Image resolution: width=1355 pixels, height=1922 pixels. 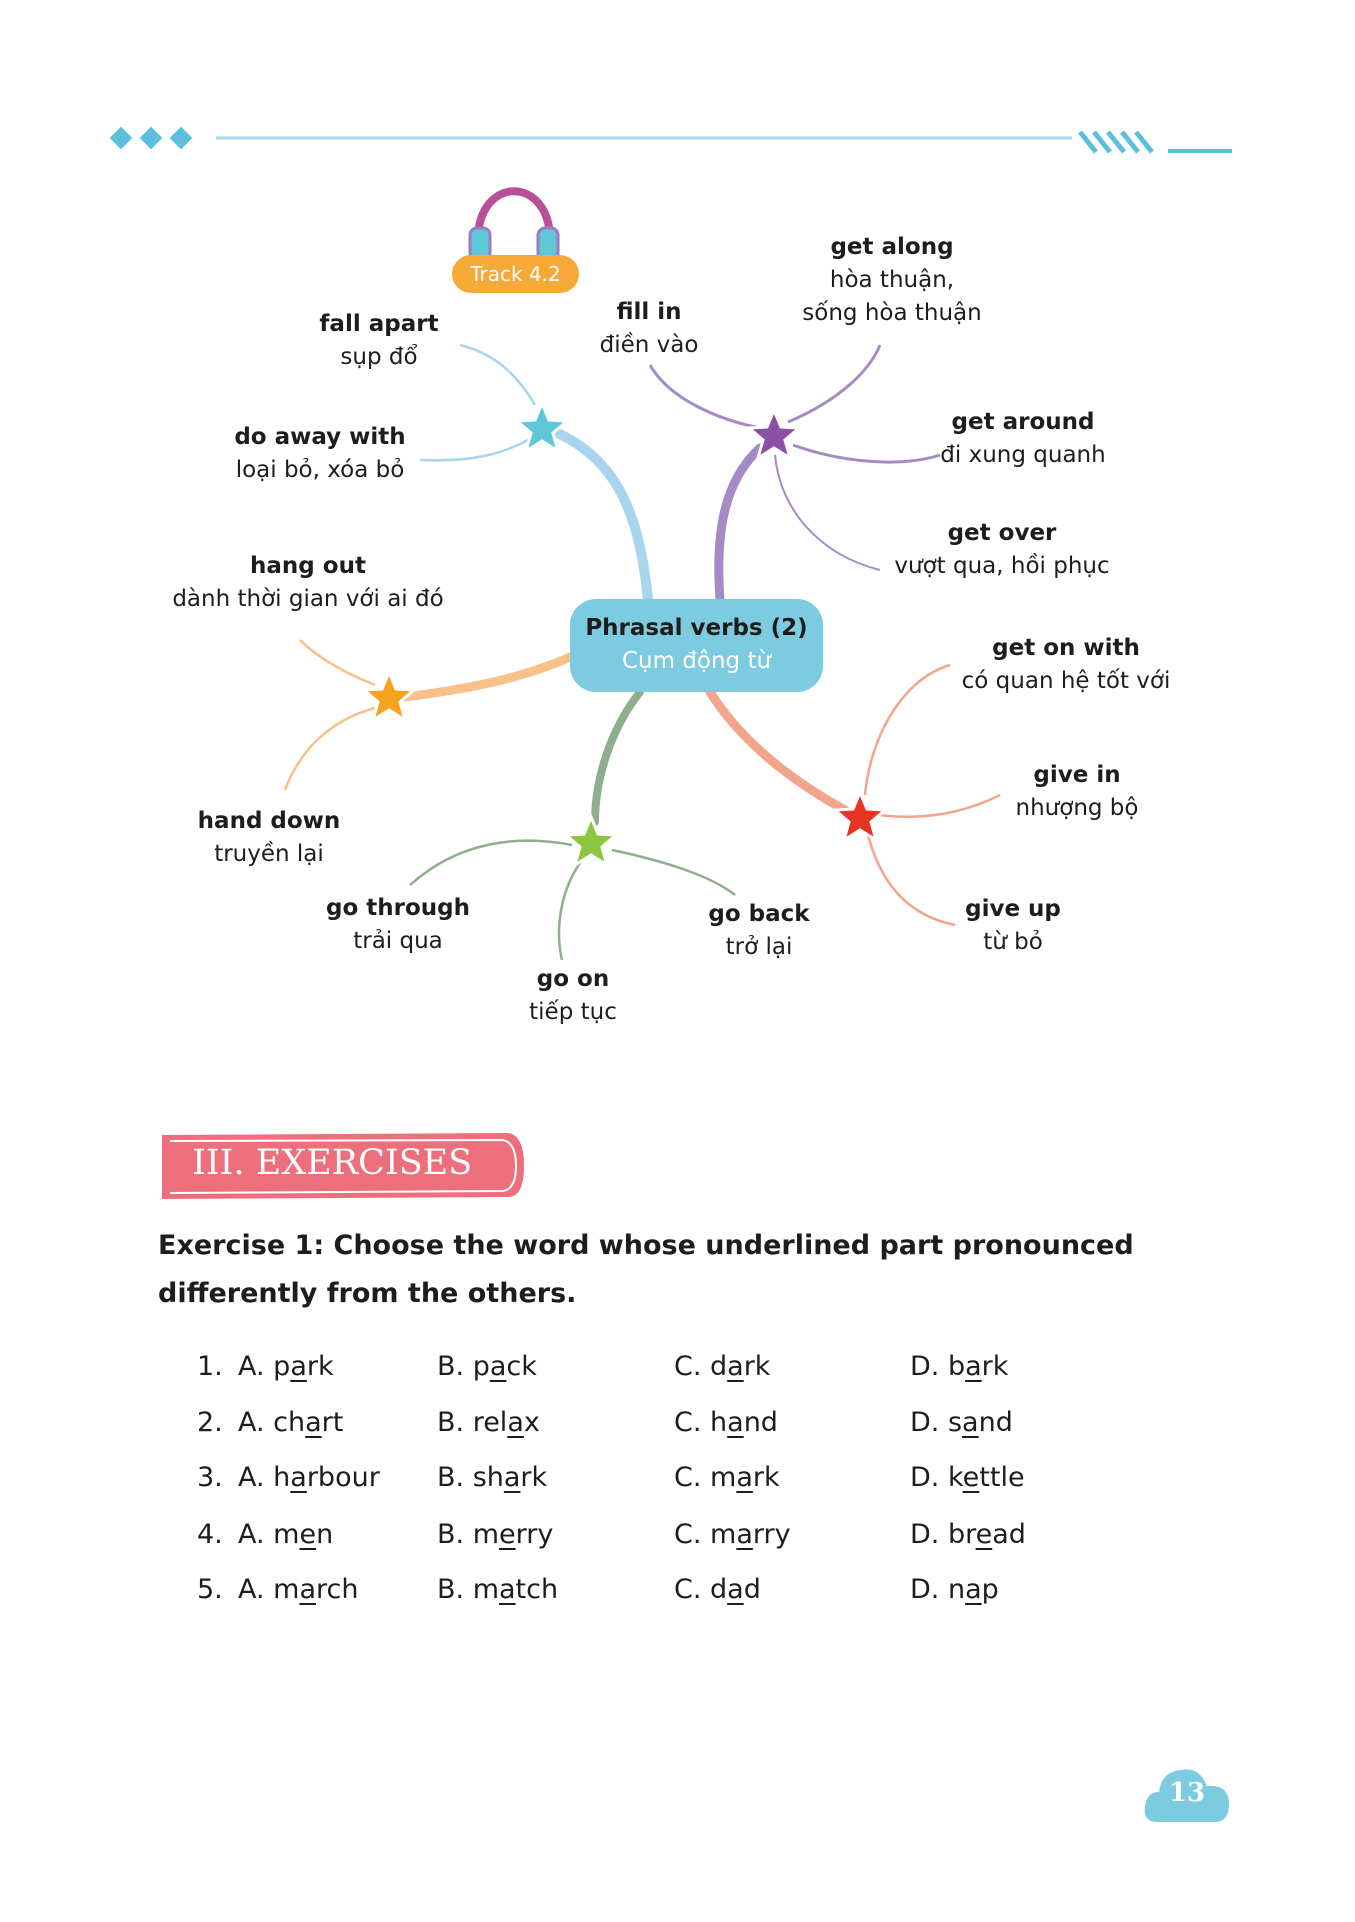 I want to click on page-number: 13, so click(x=1187, y=1790).